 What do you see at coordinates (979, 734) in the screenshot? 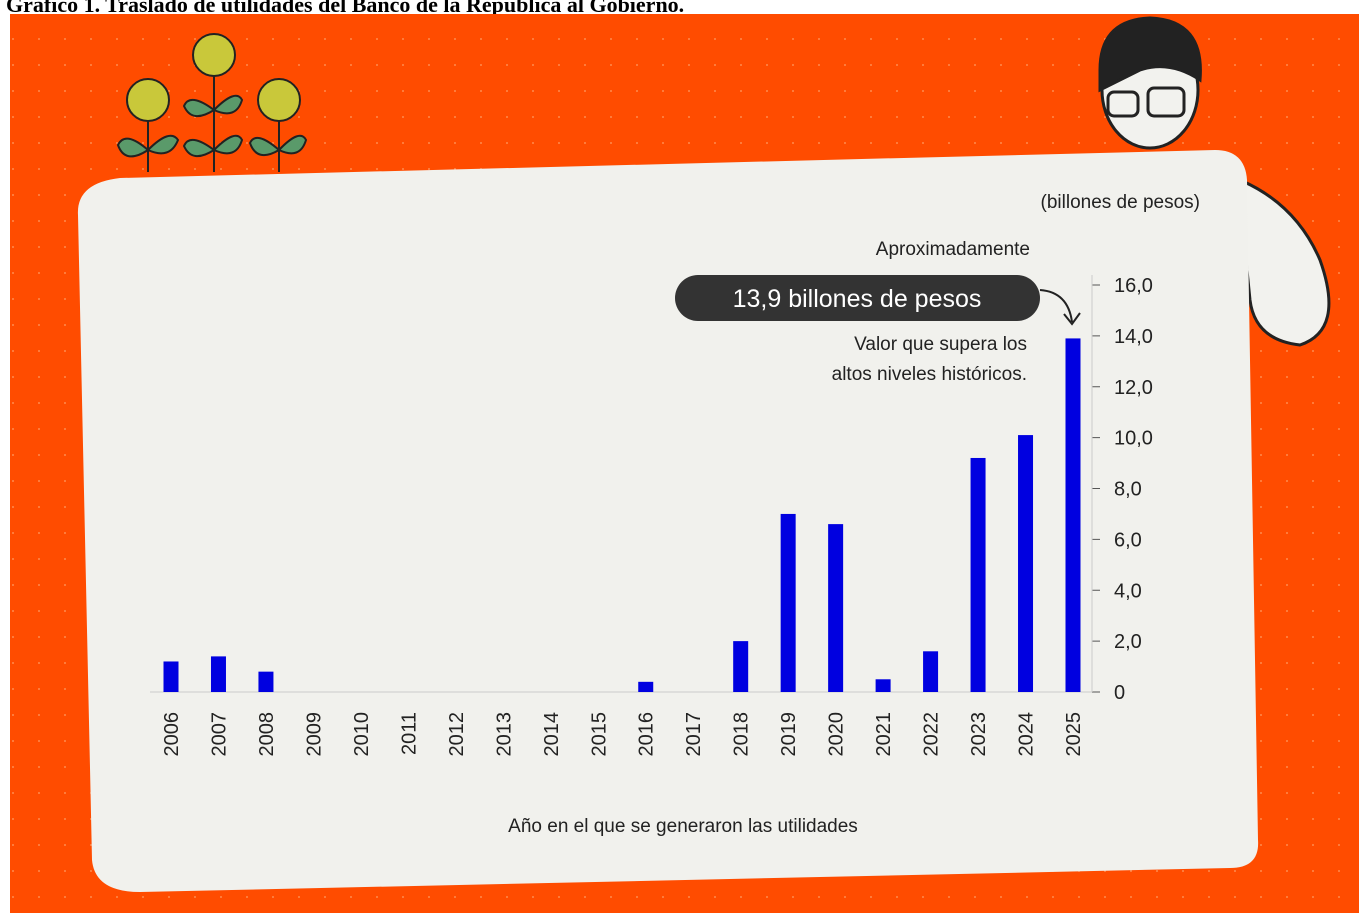
I see `x-tick-label: 2023` at bounding box center [979, 734].